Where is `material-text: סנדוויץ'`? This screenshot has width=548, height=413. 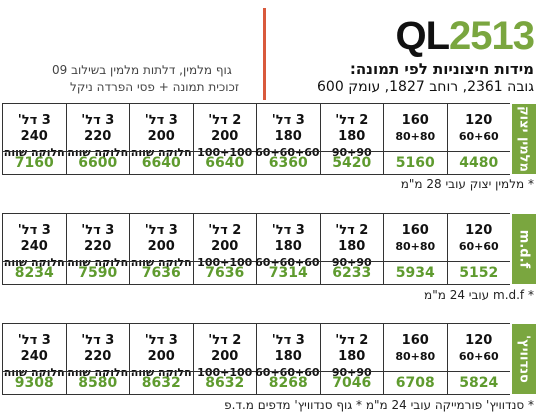
material-text: סנדוויץ' is located at coordinates (524, 359).